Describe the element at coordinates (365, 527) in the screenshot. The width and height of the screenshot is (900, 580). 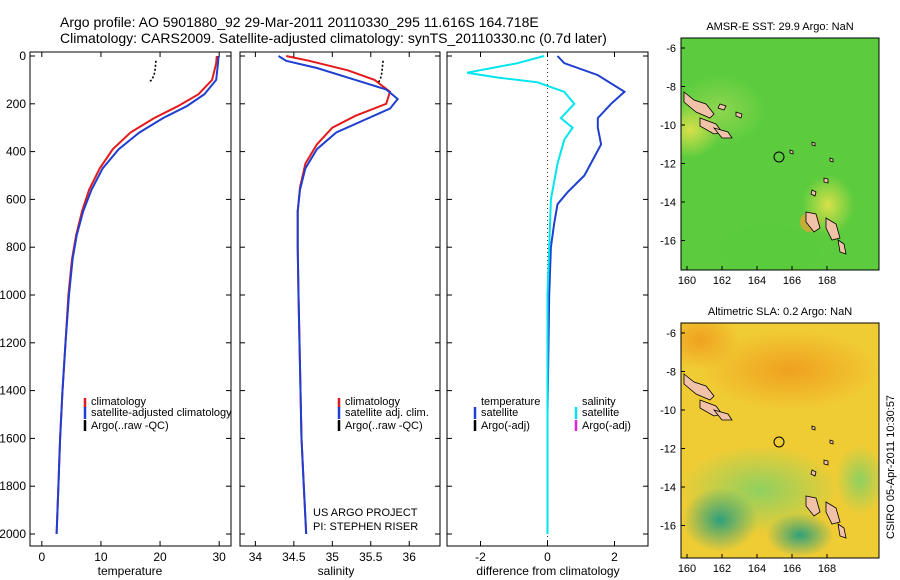
I see `credit-line2: PI: STEPHEN RISER` at that location.